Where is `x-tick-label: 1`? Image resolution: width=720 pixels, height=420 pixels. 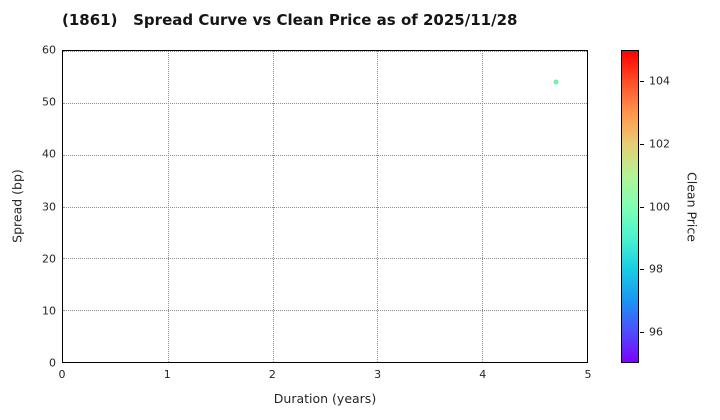 x-tick-label: 1 is located at coordinates (167, 374).